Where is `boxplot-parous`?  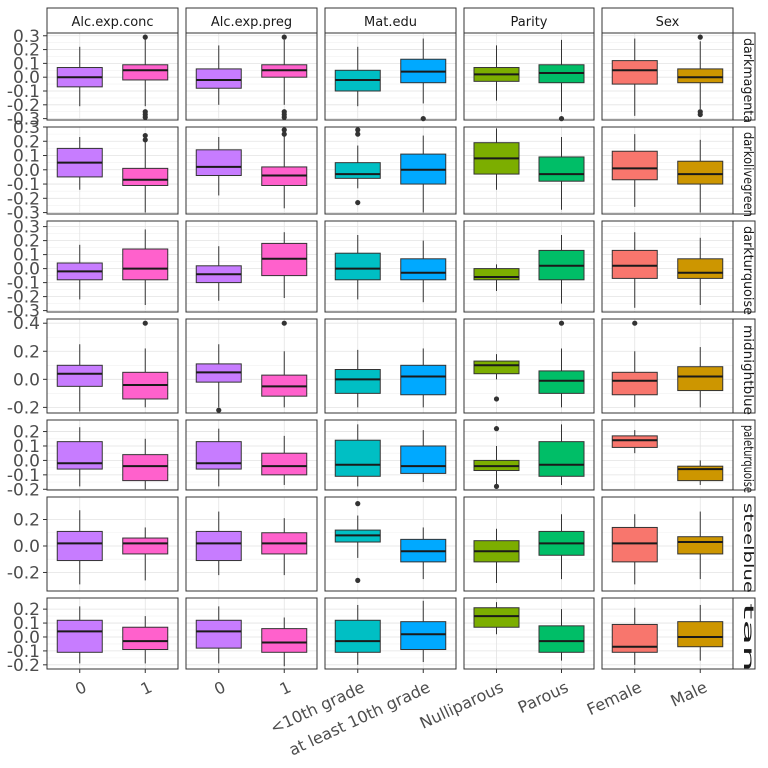
boxplot-parous is located at coordinates (561, 635).